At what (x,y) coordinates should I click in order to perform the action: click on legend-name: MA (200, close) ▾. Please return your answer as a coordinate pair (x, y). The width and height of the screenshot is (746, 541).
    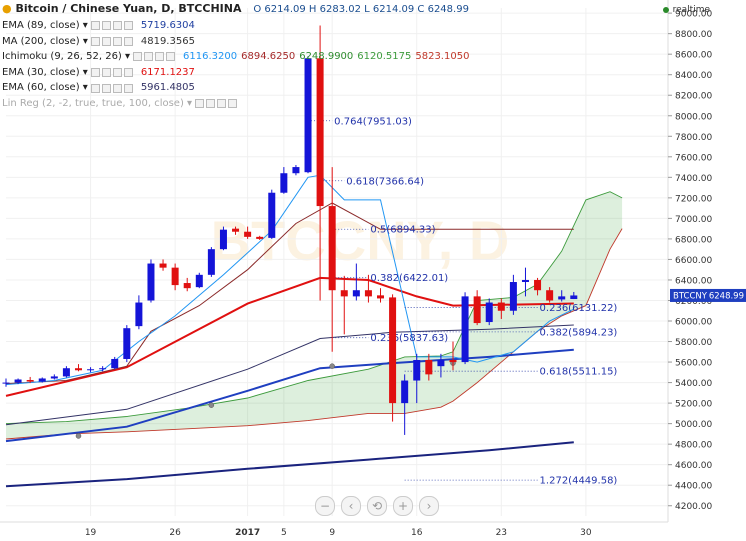
    Looking at the image, I should click on (45, 41).